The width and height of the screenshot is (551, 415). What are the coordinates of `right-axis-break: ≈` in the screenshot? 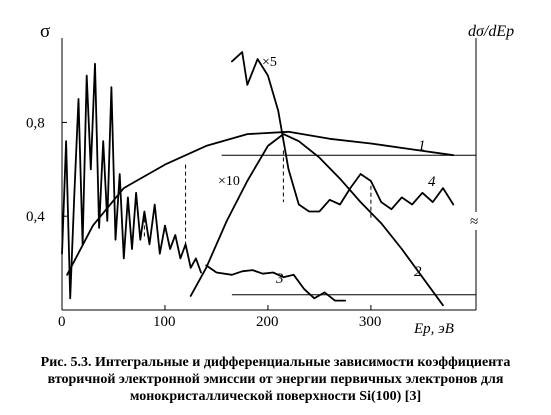 It's located at (474, 222).